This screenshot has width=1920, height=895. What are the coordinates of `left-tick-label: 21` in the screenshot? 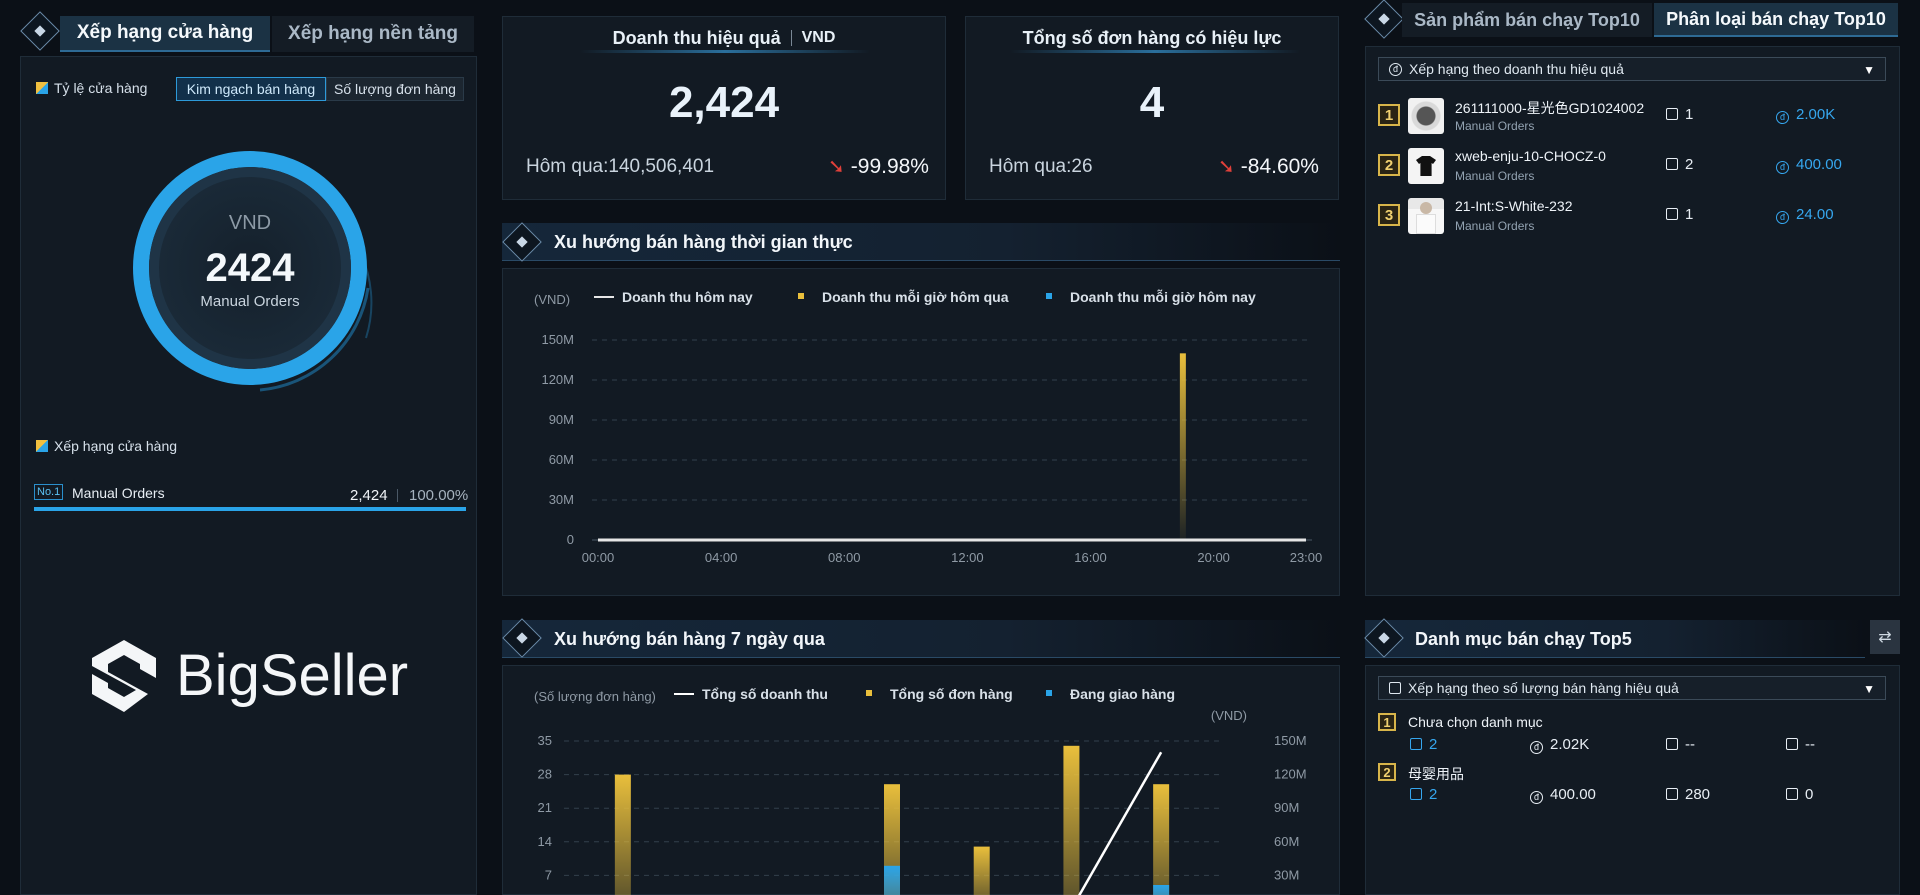 It's located at (545, 807).